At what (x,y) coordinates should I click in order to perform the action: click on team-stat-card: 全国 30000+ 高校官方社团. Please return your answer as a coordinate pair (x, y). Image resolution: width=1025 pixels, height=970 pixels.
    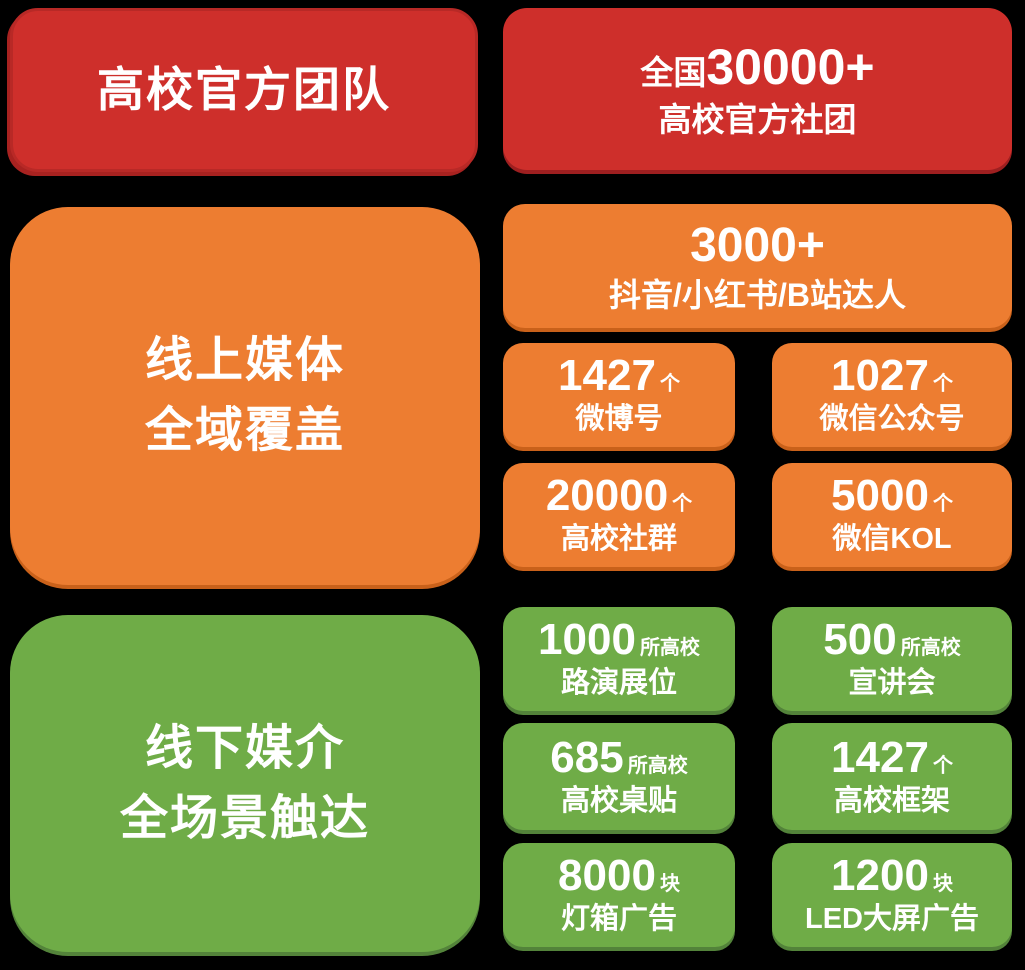
    Looking at the image, I should click on (757, 89).